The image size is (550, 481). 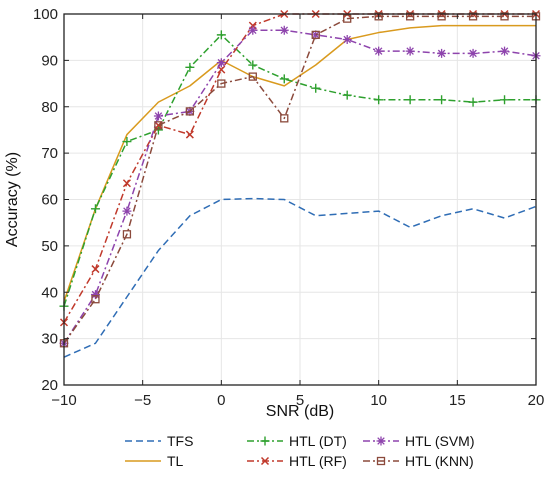 What do you see at coordinates (49, 385) in the screenshot?
I see `y-tick-label: 20` at bounding box center [49, 385].